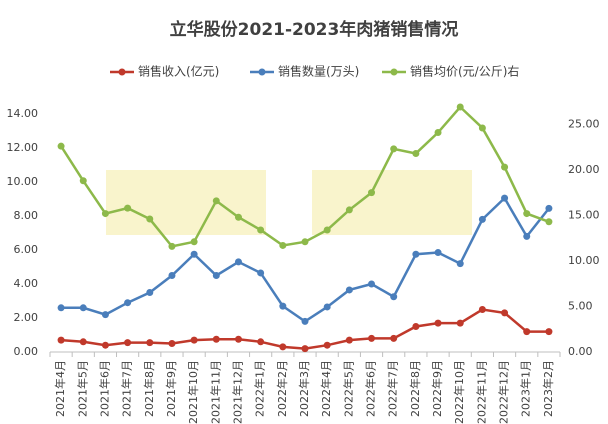  What do you see at coordinates (459, 392) in the screenshot?
I see `x-tick-label: 2022年10月` at bounding box center [459, 392].